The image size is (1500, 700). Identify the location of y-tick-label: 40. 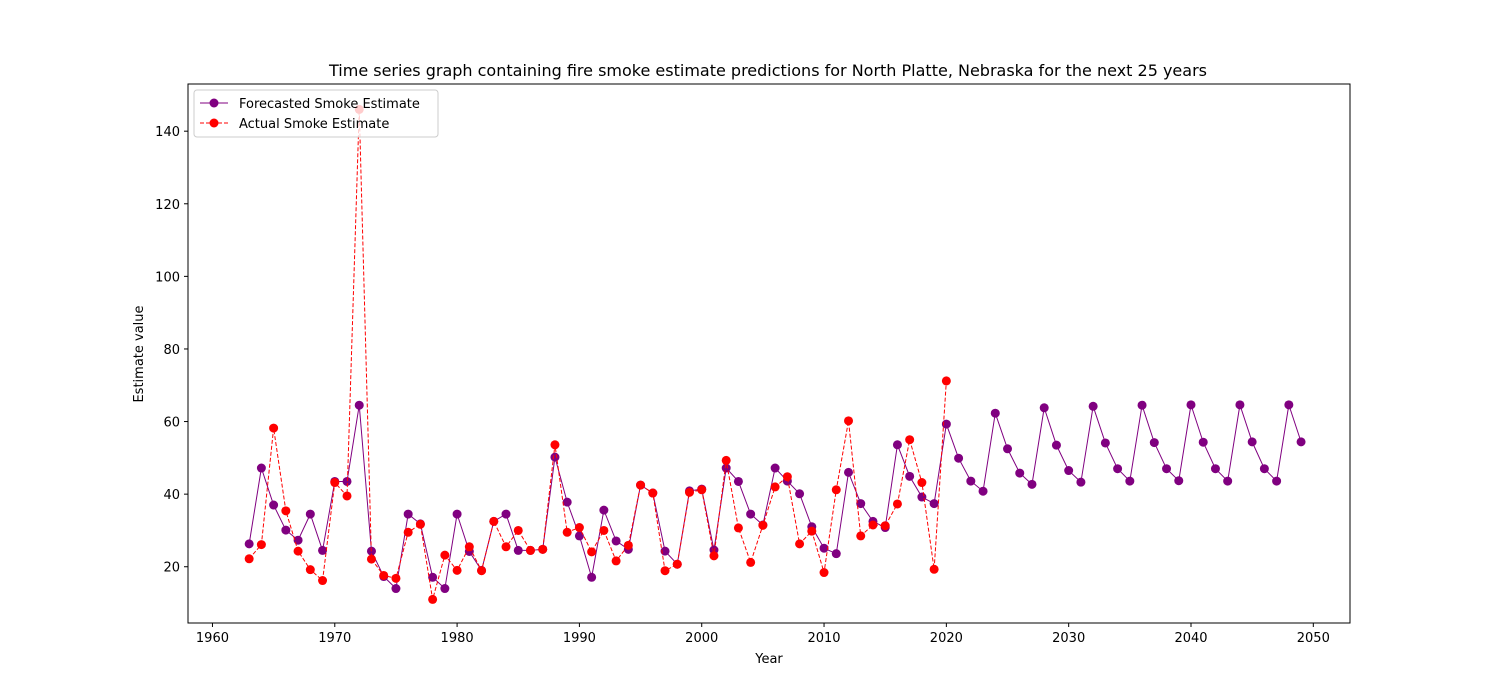
(171, 495).